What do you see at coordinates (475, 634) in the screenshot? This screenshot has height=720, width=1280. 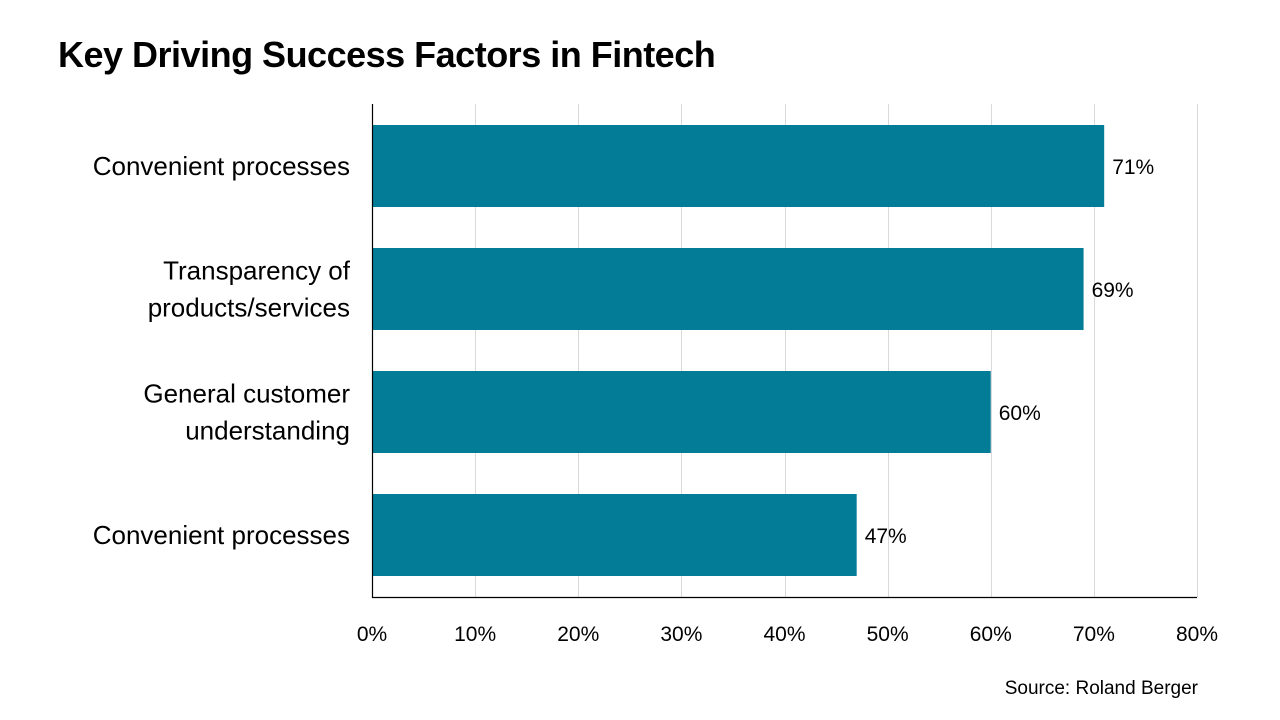 I see `x-tick-label-10: 10%` at bounding box center [475, 634].